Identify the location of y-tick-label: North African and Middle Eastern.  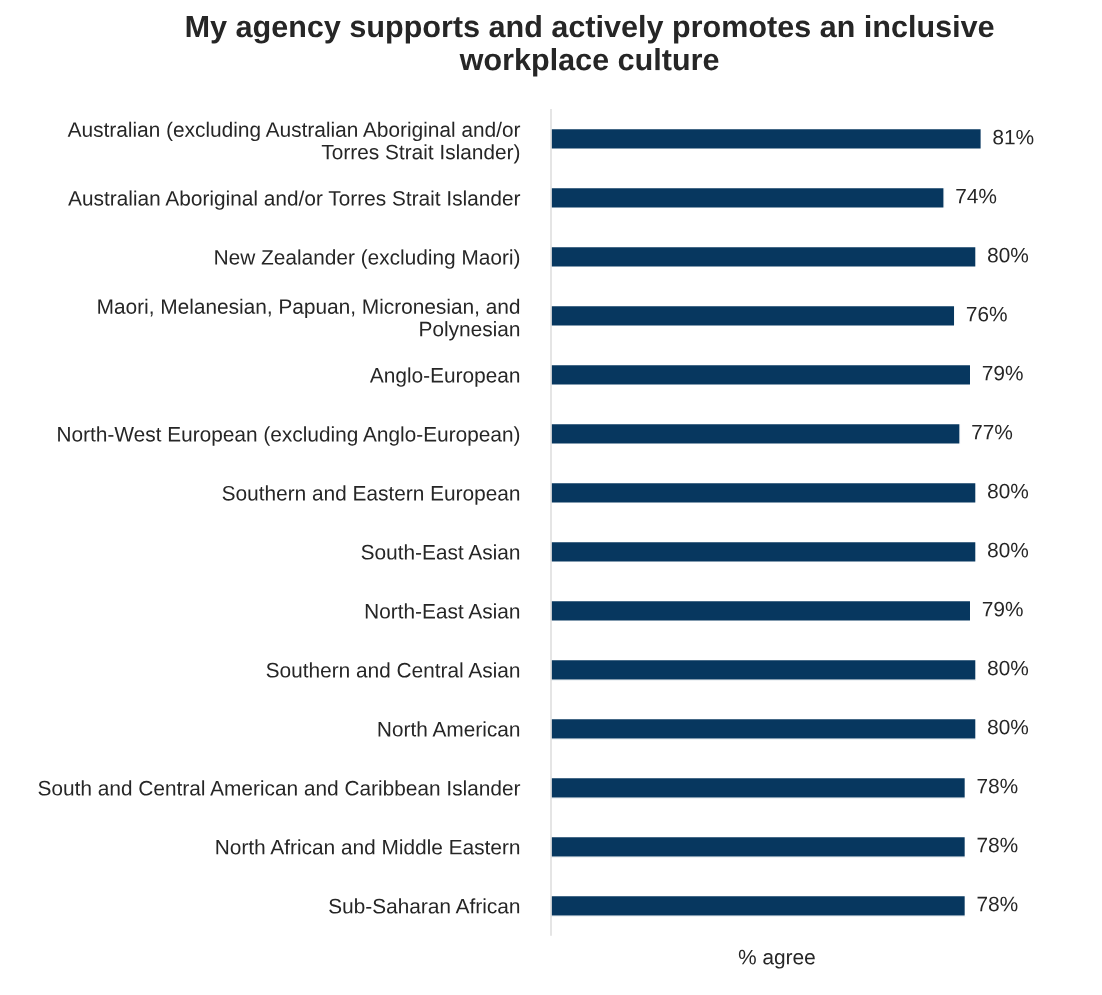
(368, 847).